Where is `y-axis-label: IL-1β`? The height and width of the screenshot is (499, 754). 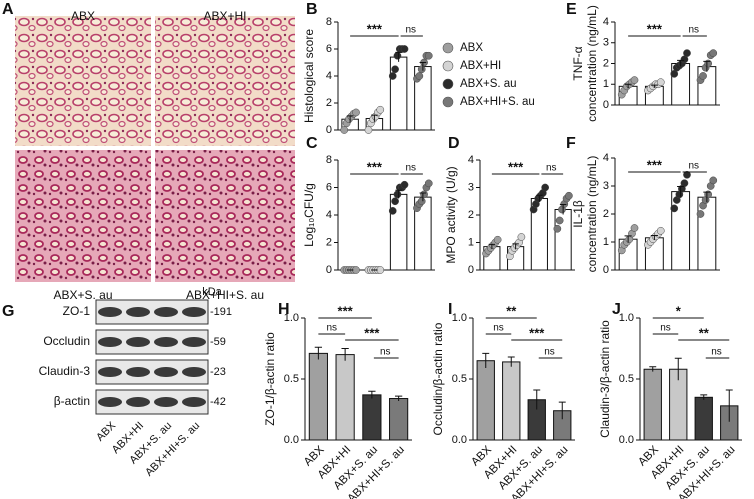 y-axis-label: IL-1β is located at coordinates (578, 214).